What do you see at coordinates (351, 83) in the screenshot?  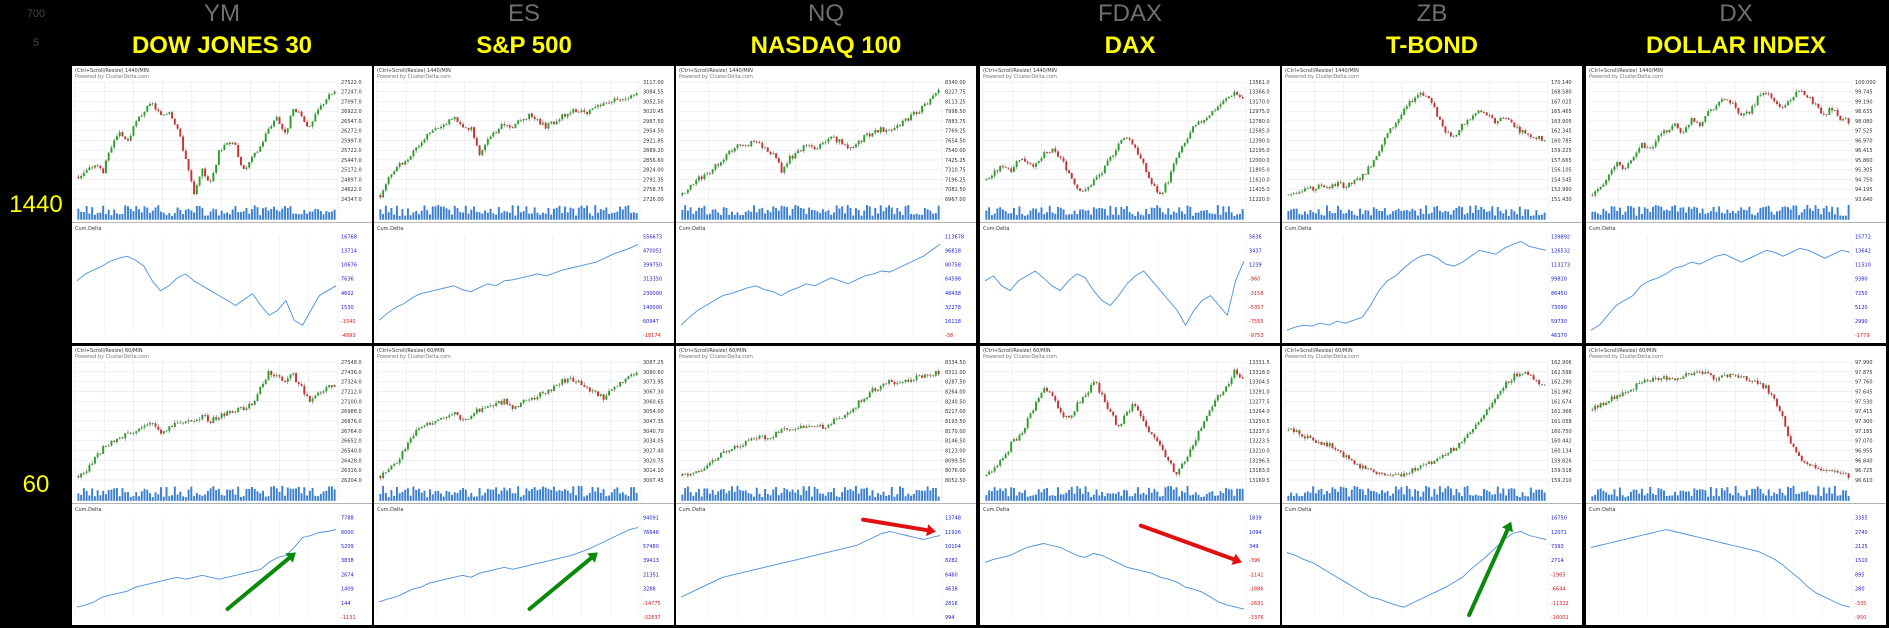 I see `price-axis-tick: 27522.0` at bounding box center [351, 83].